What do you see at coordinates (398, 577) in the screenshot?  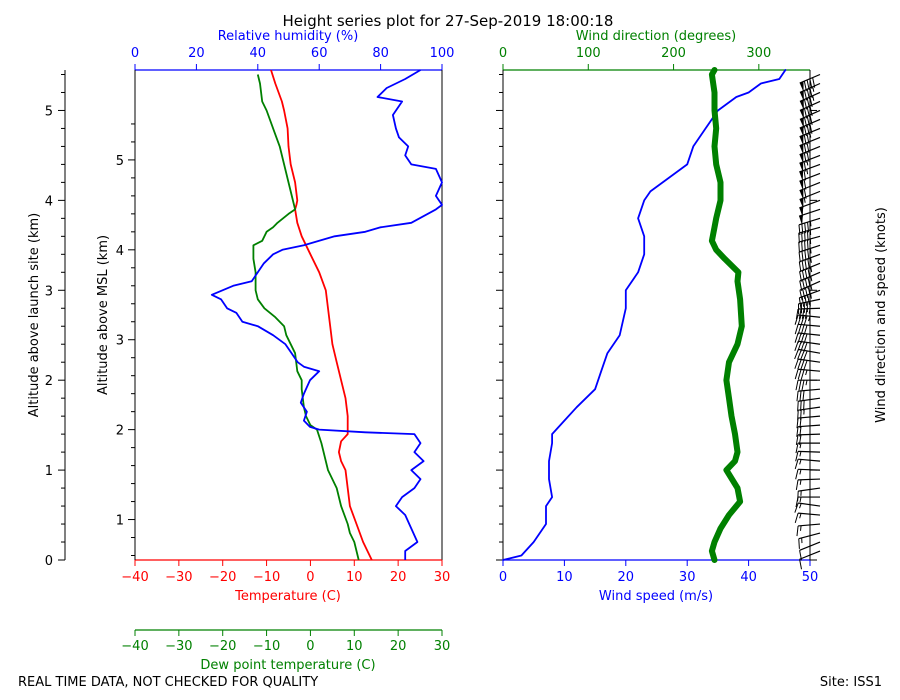 I see `temperature-tick-label: 20` at bounding box center [398, 577].